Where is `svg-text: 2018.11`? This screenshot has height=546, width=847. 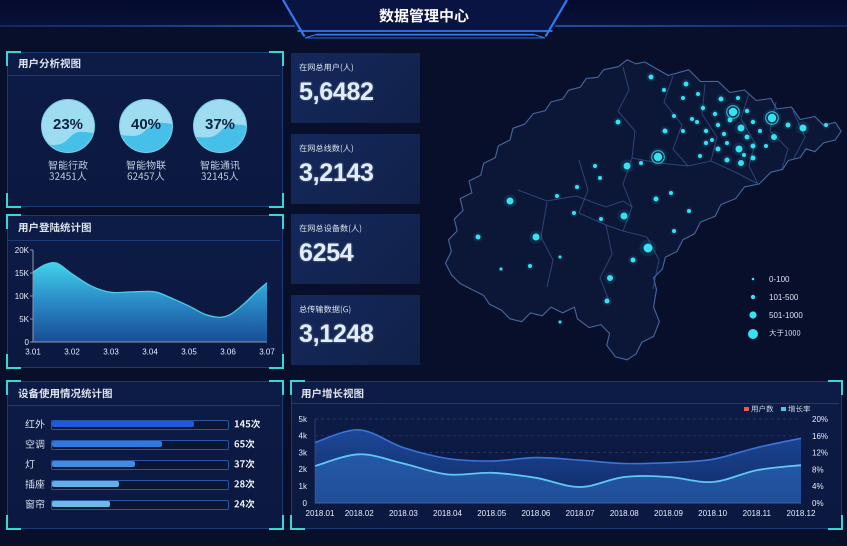
svg-text: 2018.11 is located at coordinates (757, 513).